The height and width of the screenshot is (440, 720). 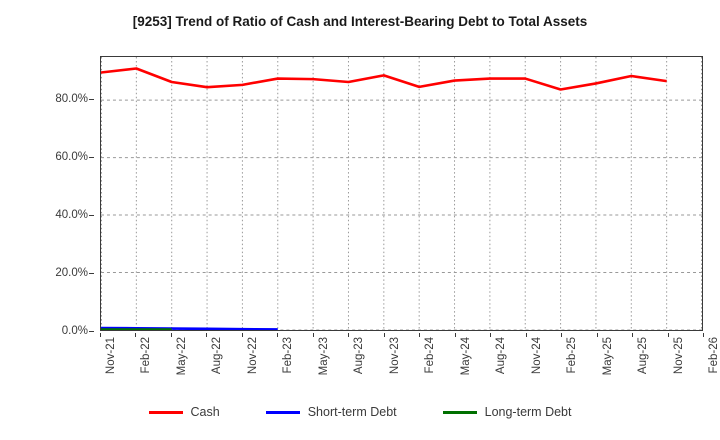 What do you see at coordinates (74, 331) in the screenshot?
I see `y-axis-tick-label: 0.0%` at bounding box center [74, 331].